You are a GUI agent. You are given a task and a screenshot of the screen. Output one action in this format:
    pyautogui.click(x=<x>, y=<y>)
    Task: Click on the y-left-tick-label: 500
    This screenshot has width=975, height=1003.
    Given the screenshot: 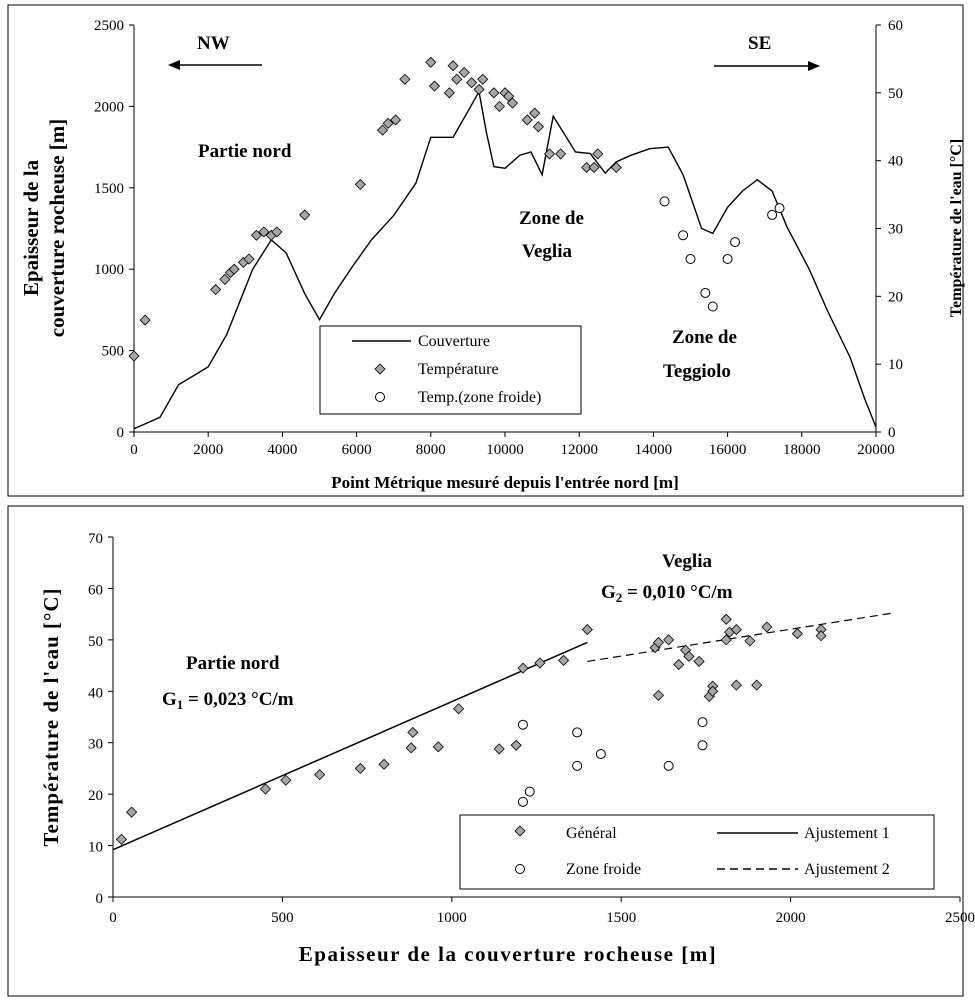 What is the action you would take?
    pyautogui.click(x=113, y=352)
    